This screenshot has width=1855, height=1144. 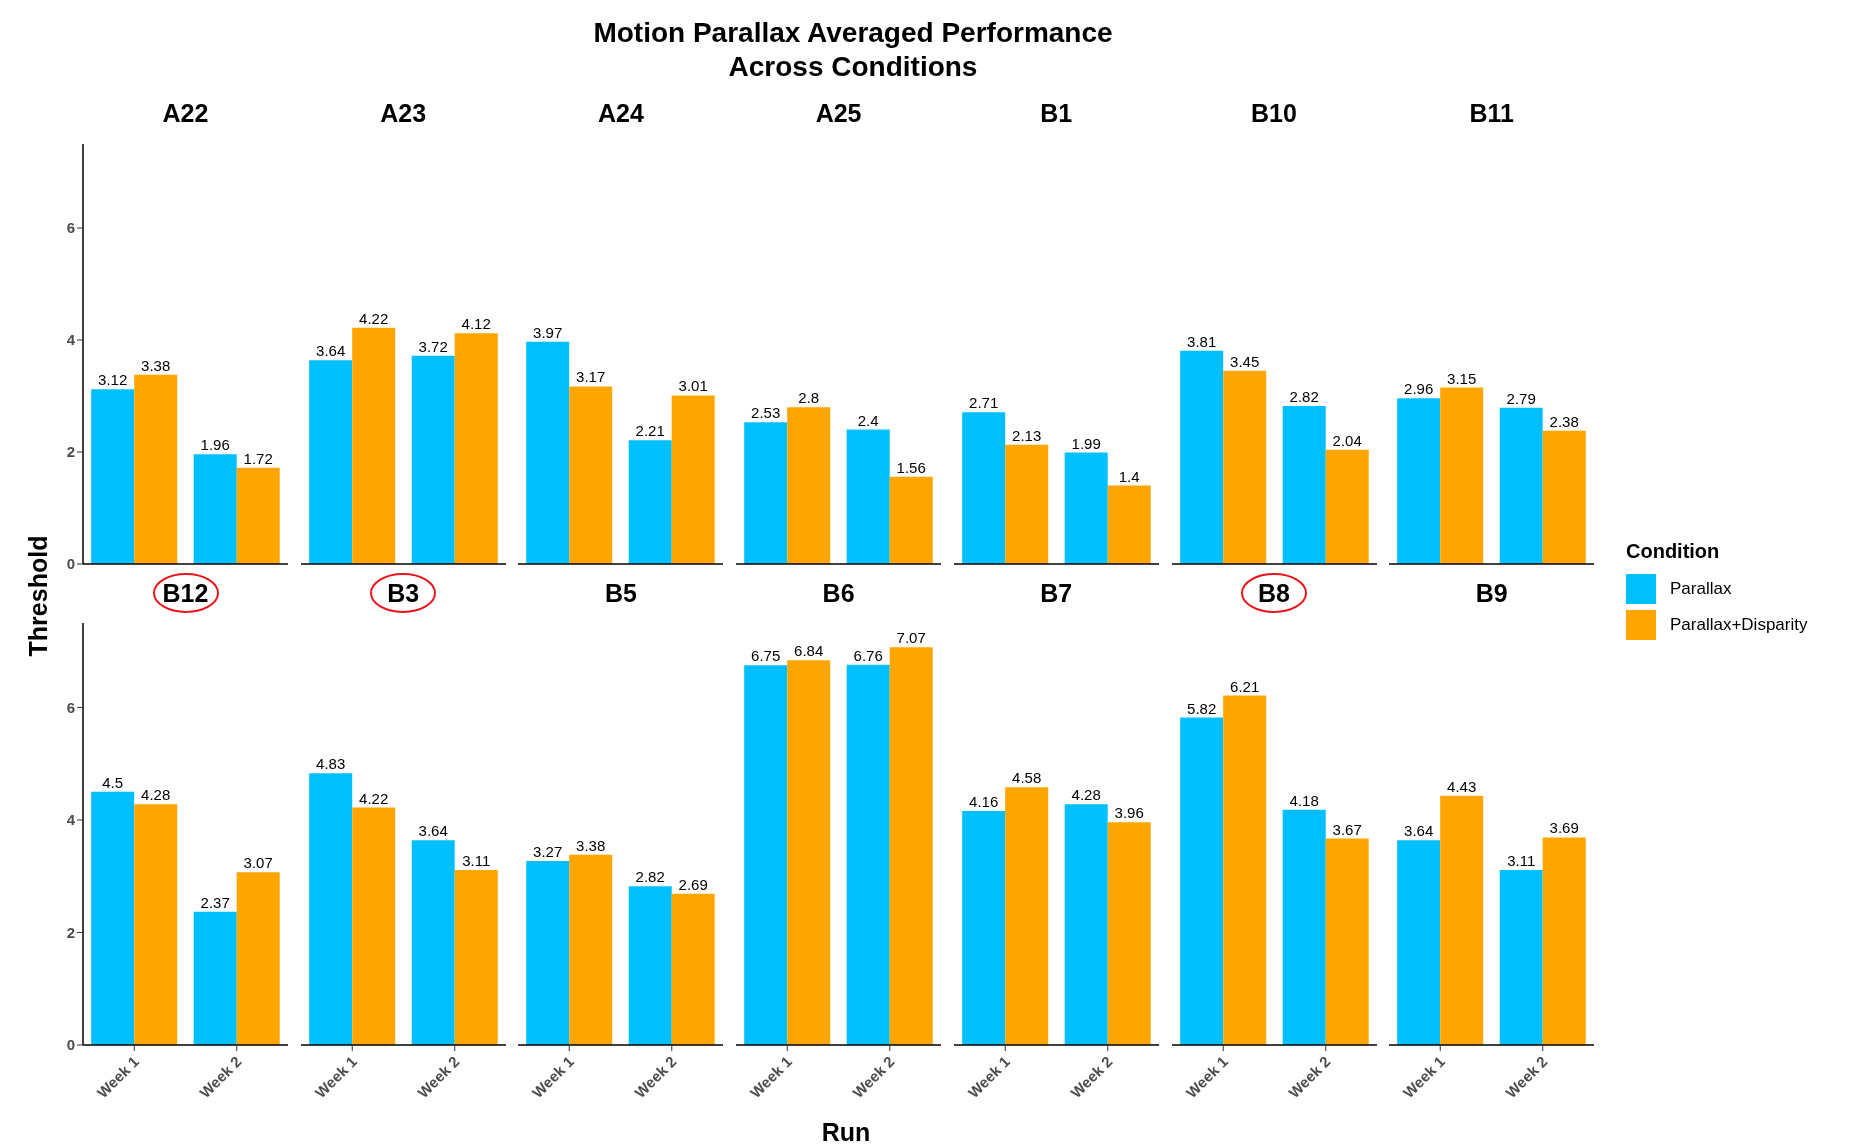 What do you see at coordinates (1244, 361) in the screenshot?
I see `data-label: 3.45` at bounding box center [1244, 361].